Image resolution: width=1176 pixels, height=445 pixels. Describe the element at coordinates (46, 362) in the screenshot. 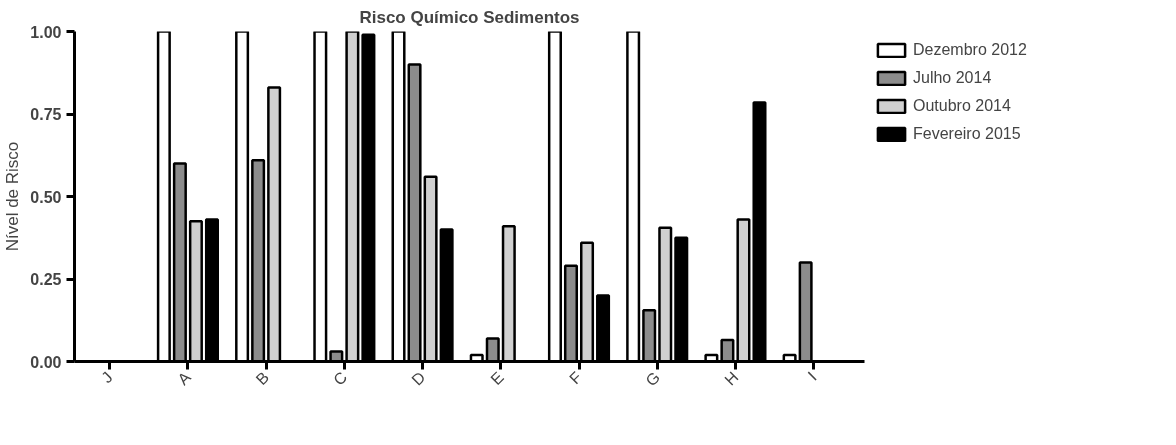

I see `y-tick-label: 0.00` at that location.